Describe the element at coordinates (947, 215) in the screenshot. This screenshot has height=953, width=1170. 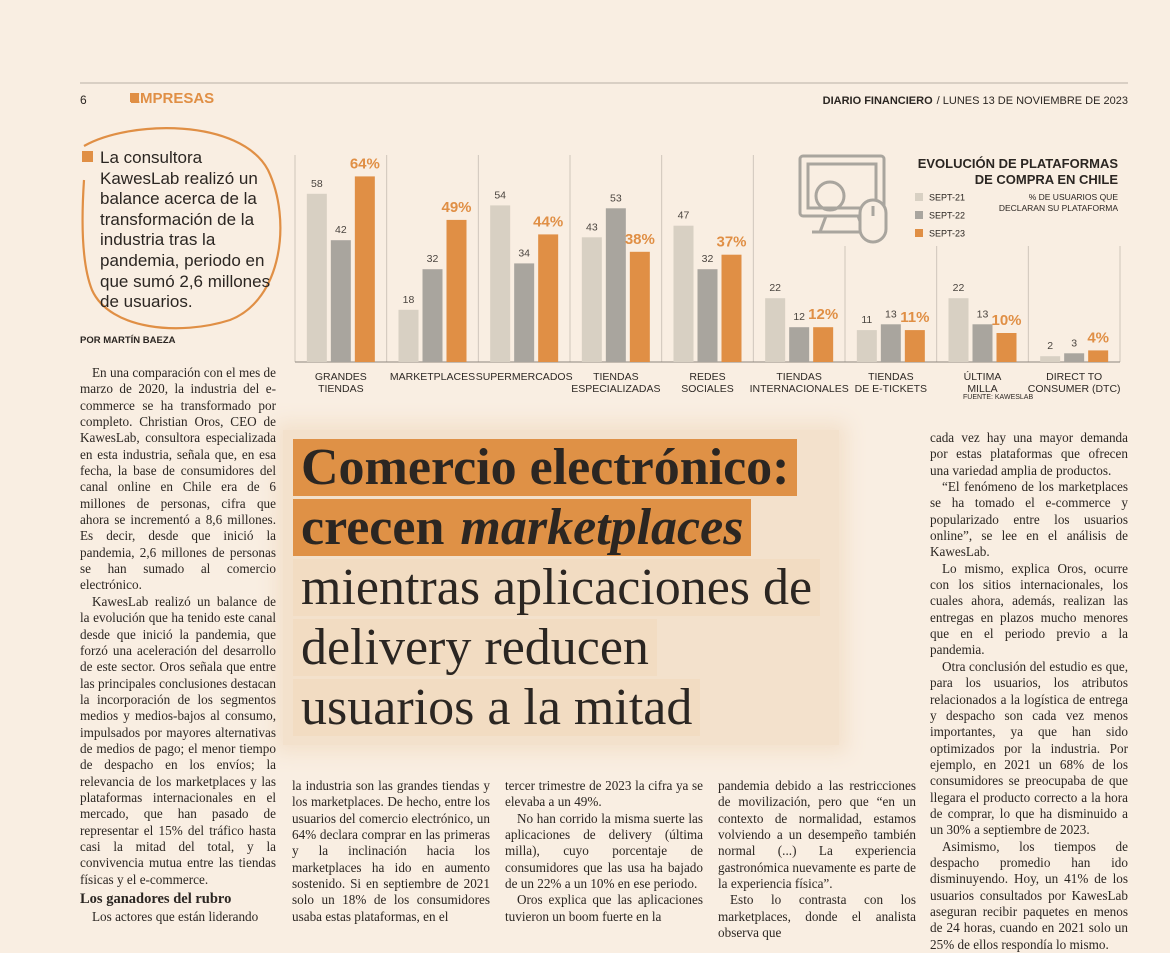
I see `legend-label: SEPT-22` at that location.